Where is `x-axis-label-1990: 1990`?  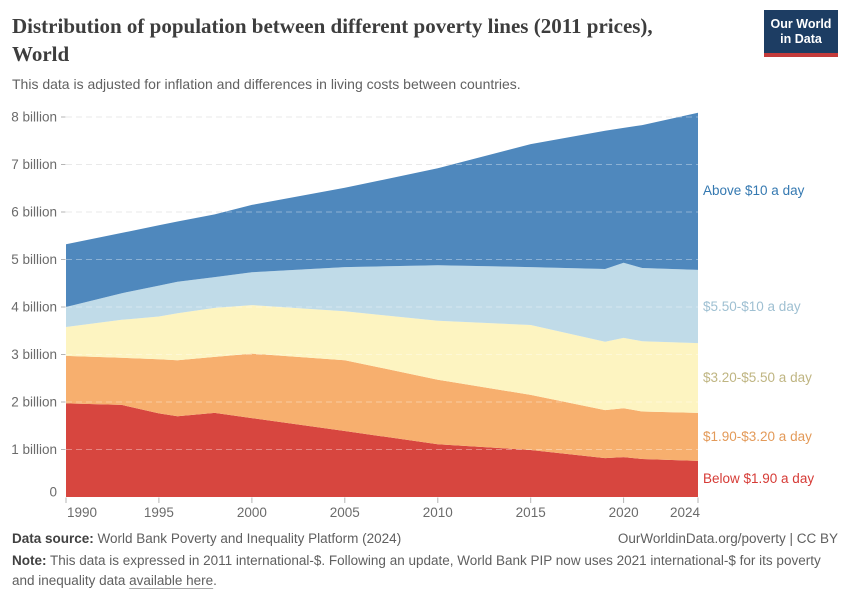
x-axis-label-1990: 1990 is located at coordinates (82, 512).